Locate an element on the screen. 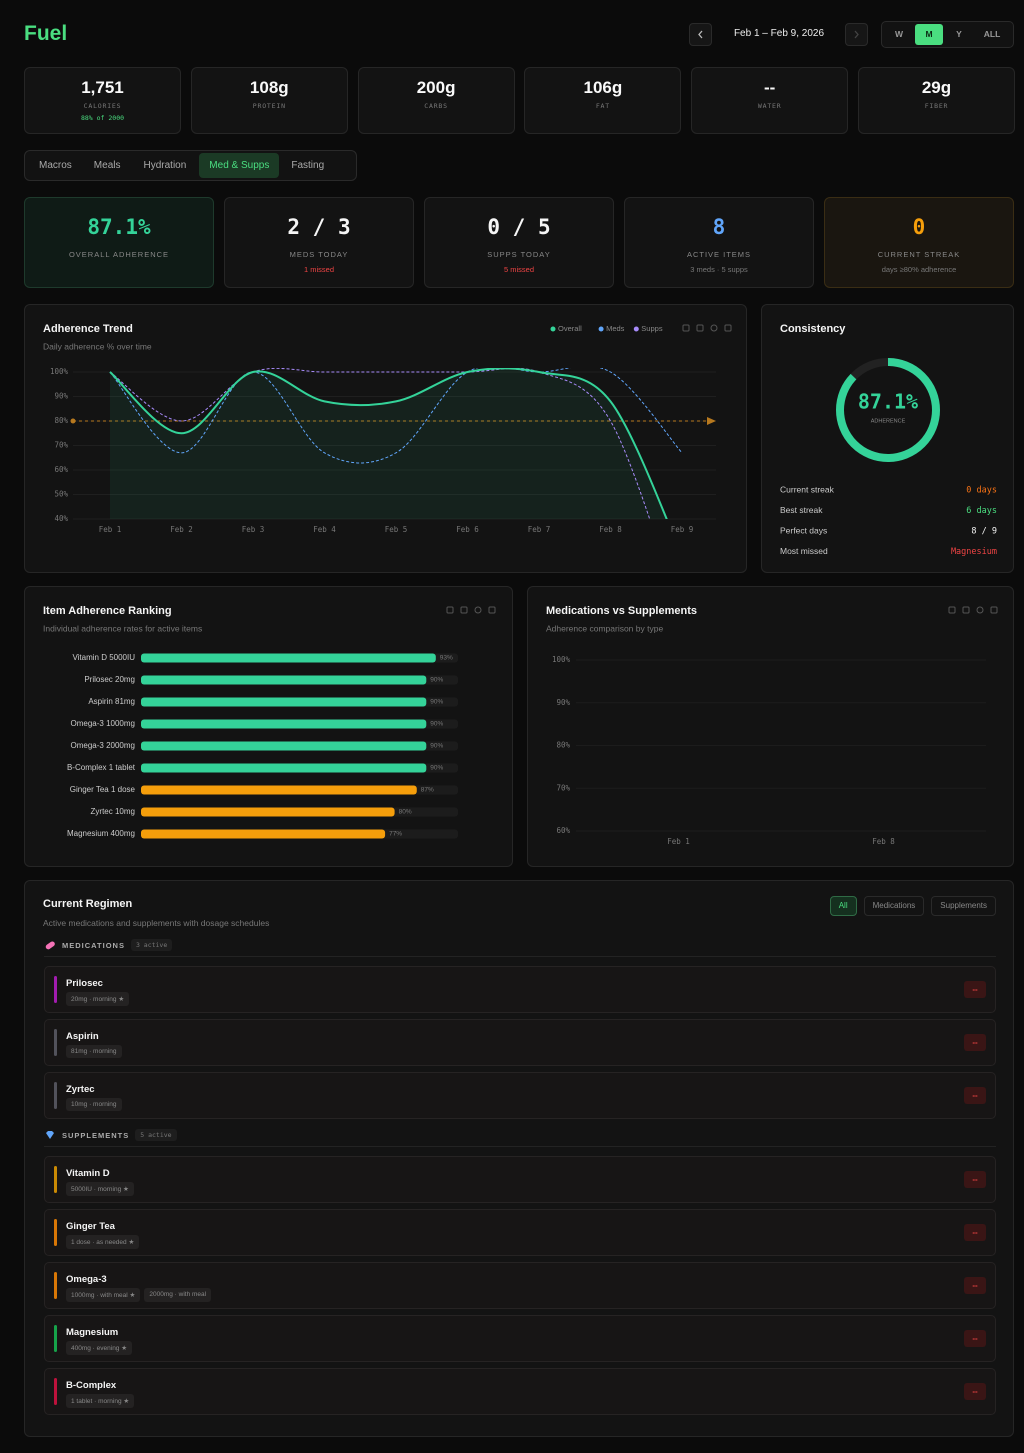  stat-value: 29g is located at coordinates (936, 87).